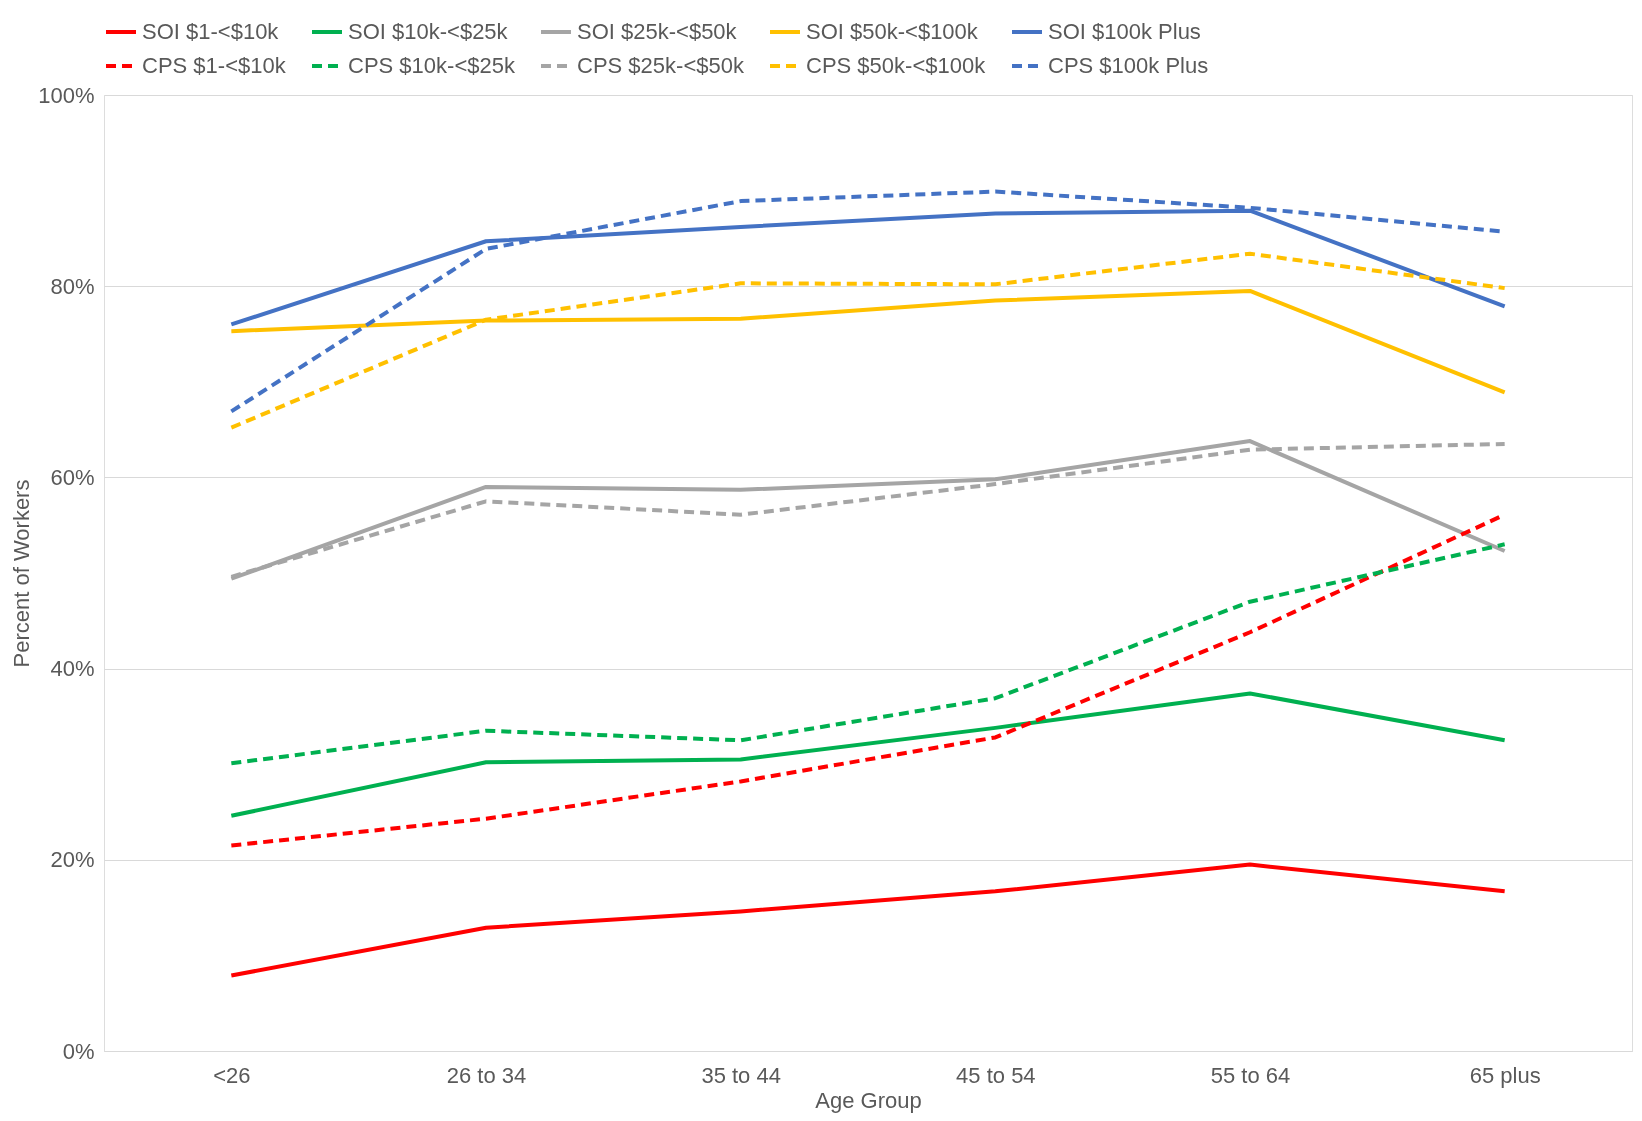  What do you see at coordinates (22, 573) in the screenshot?
I see `y-axis-title: Percent of Workers` at bounding box center [22, 573].